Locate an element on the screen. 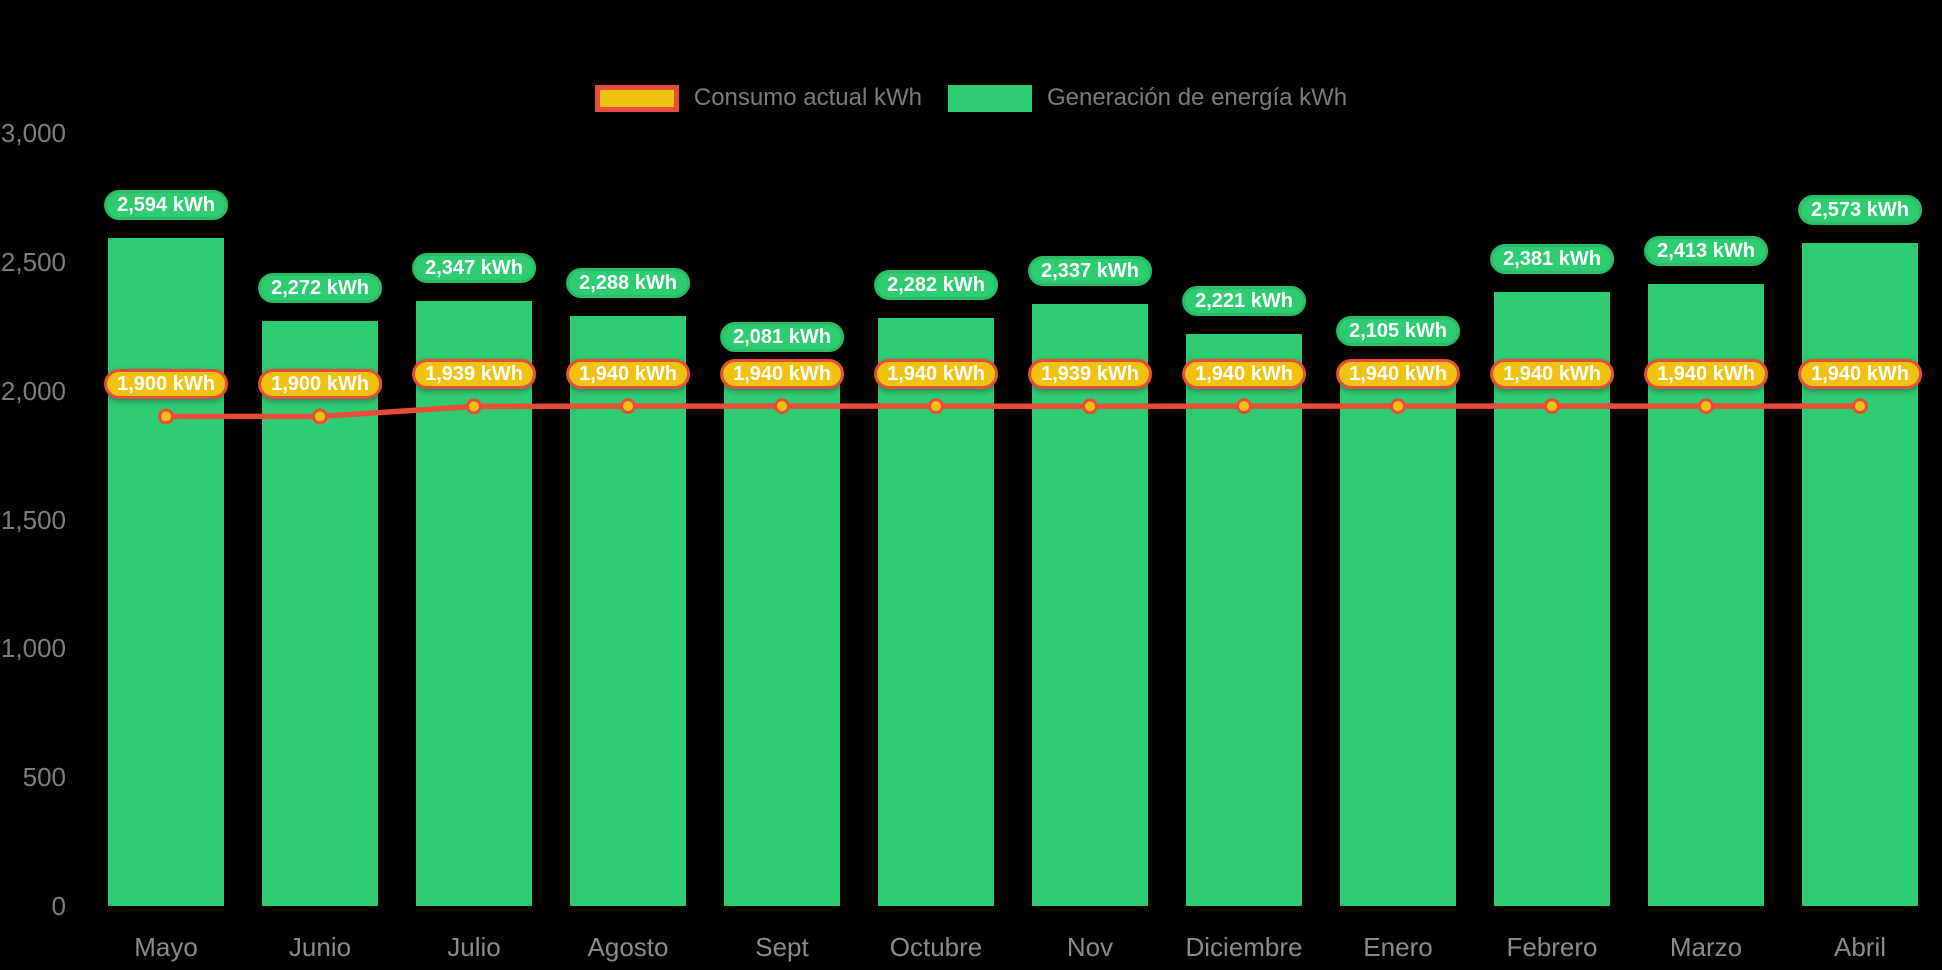 Image resolution: width=1942 pixels, height=970 pixels. generation-value-badge: 2,594 kWh is located at coordinates (166, 204).